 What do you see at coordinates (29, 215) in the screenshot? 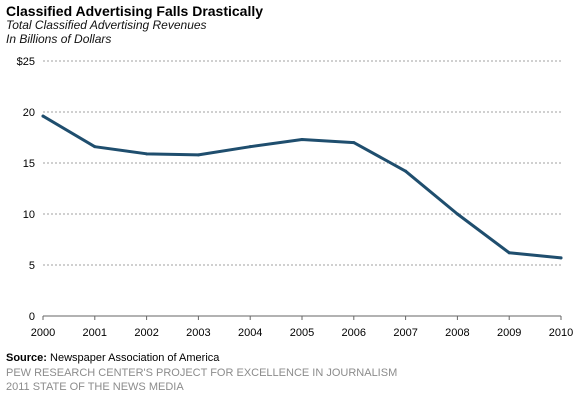
I see `y-tick-label: 10` at bounding box center [29, 215].